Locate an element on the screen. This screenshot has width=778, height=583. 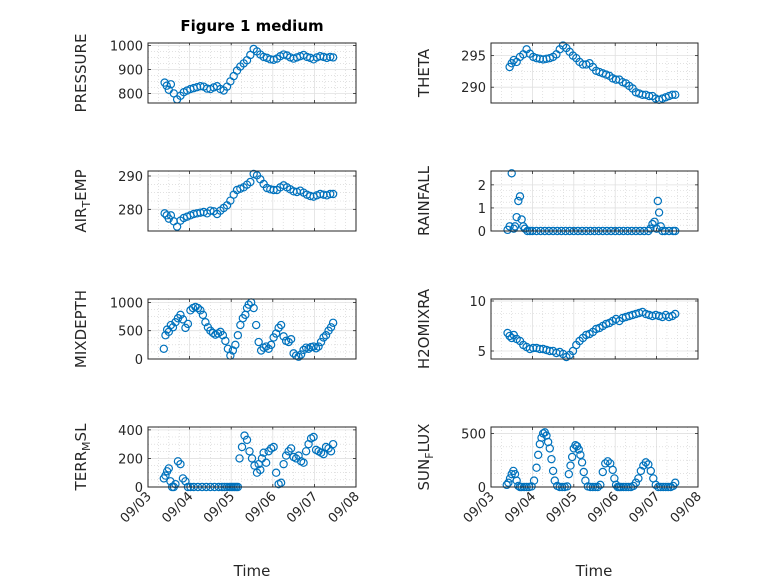
y-axis-label: H2OMIXRA is located at coordinates (424, 328).